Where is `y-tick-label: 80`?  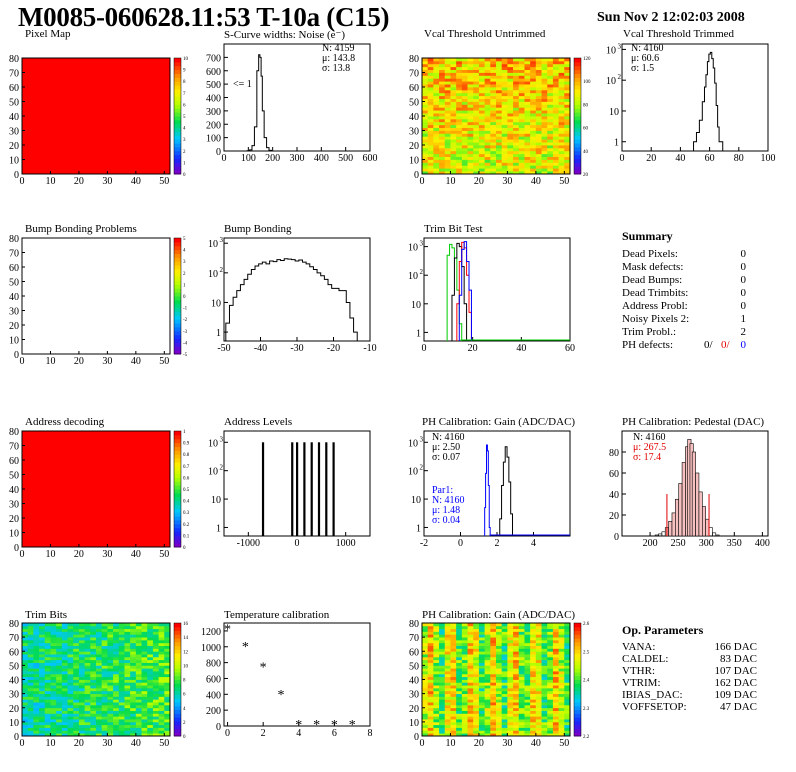
y-tick-label: 80 is located at coordinates (614, 453).